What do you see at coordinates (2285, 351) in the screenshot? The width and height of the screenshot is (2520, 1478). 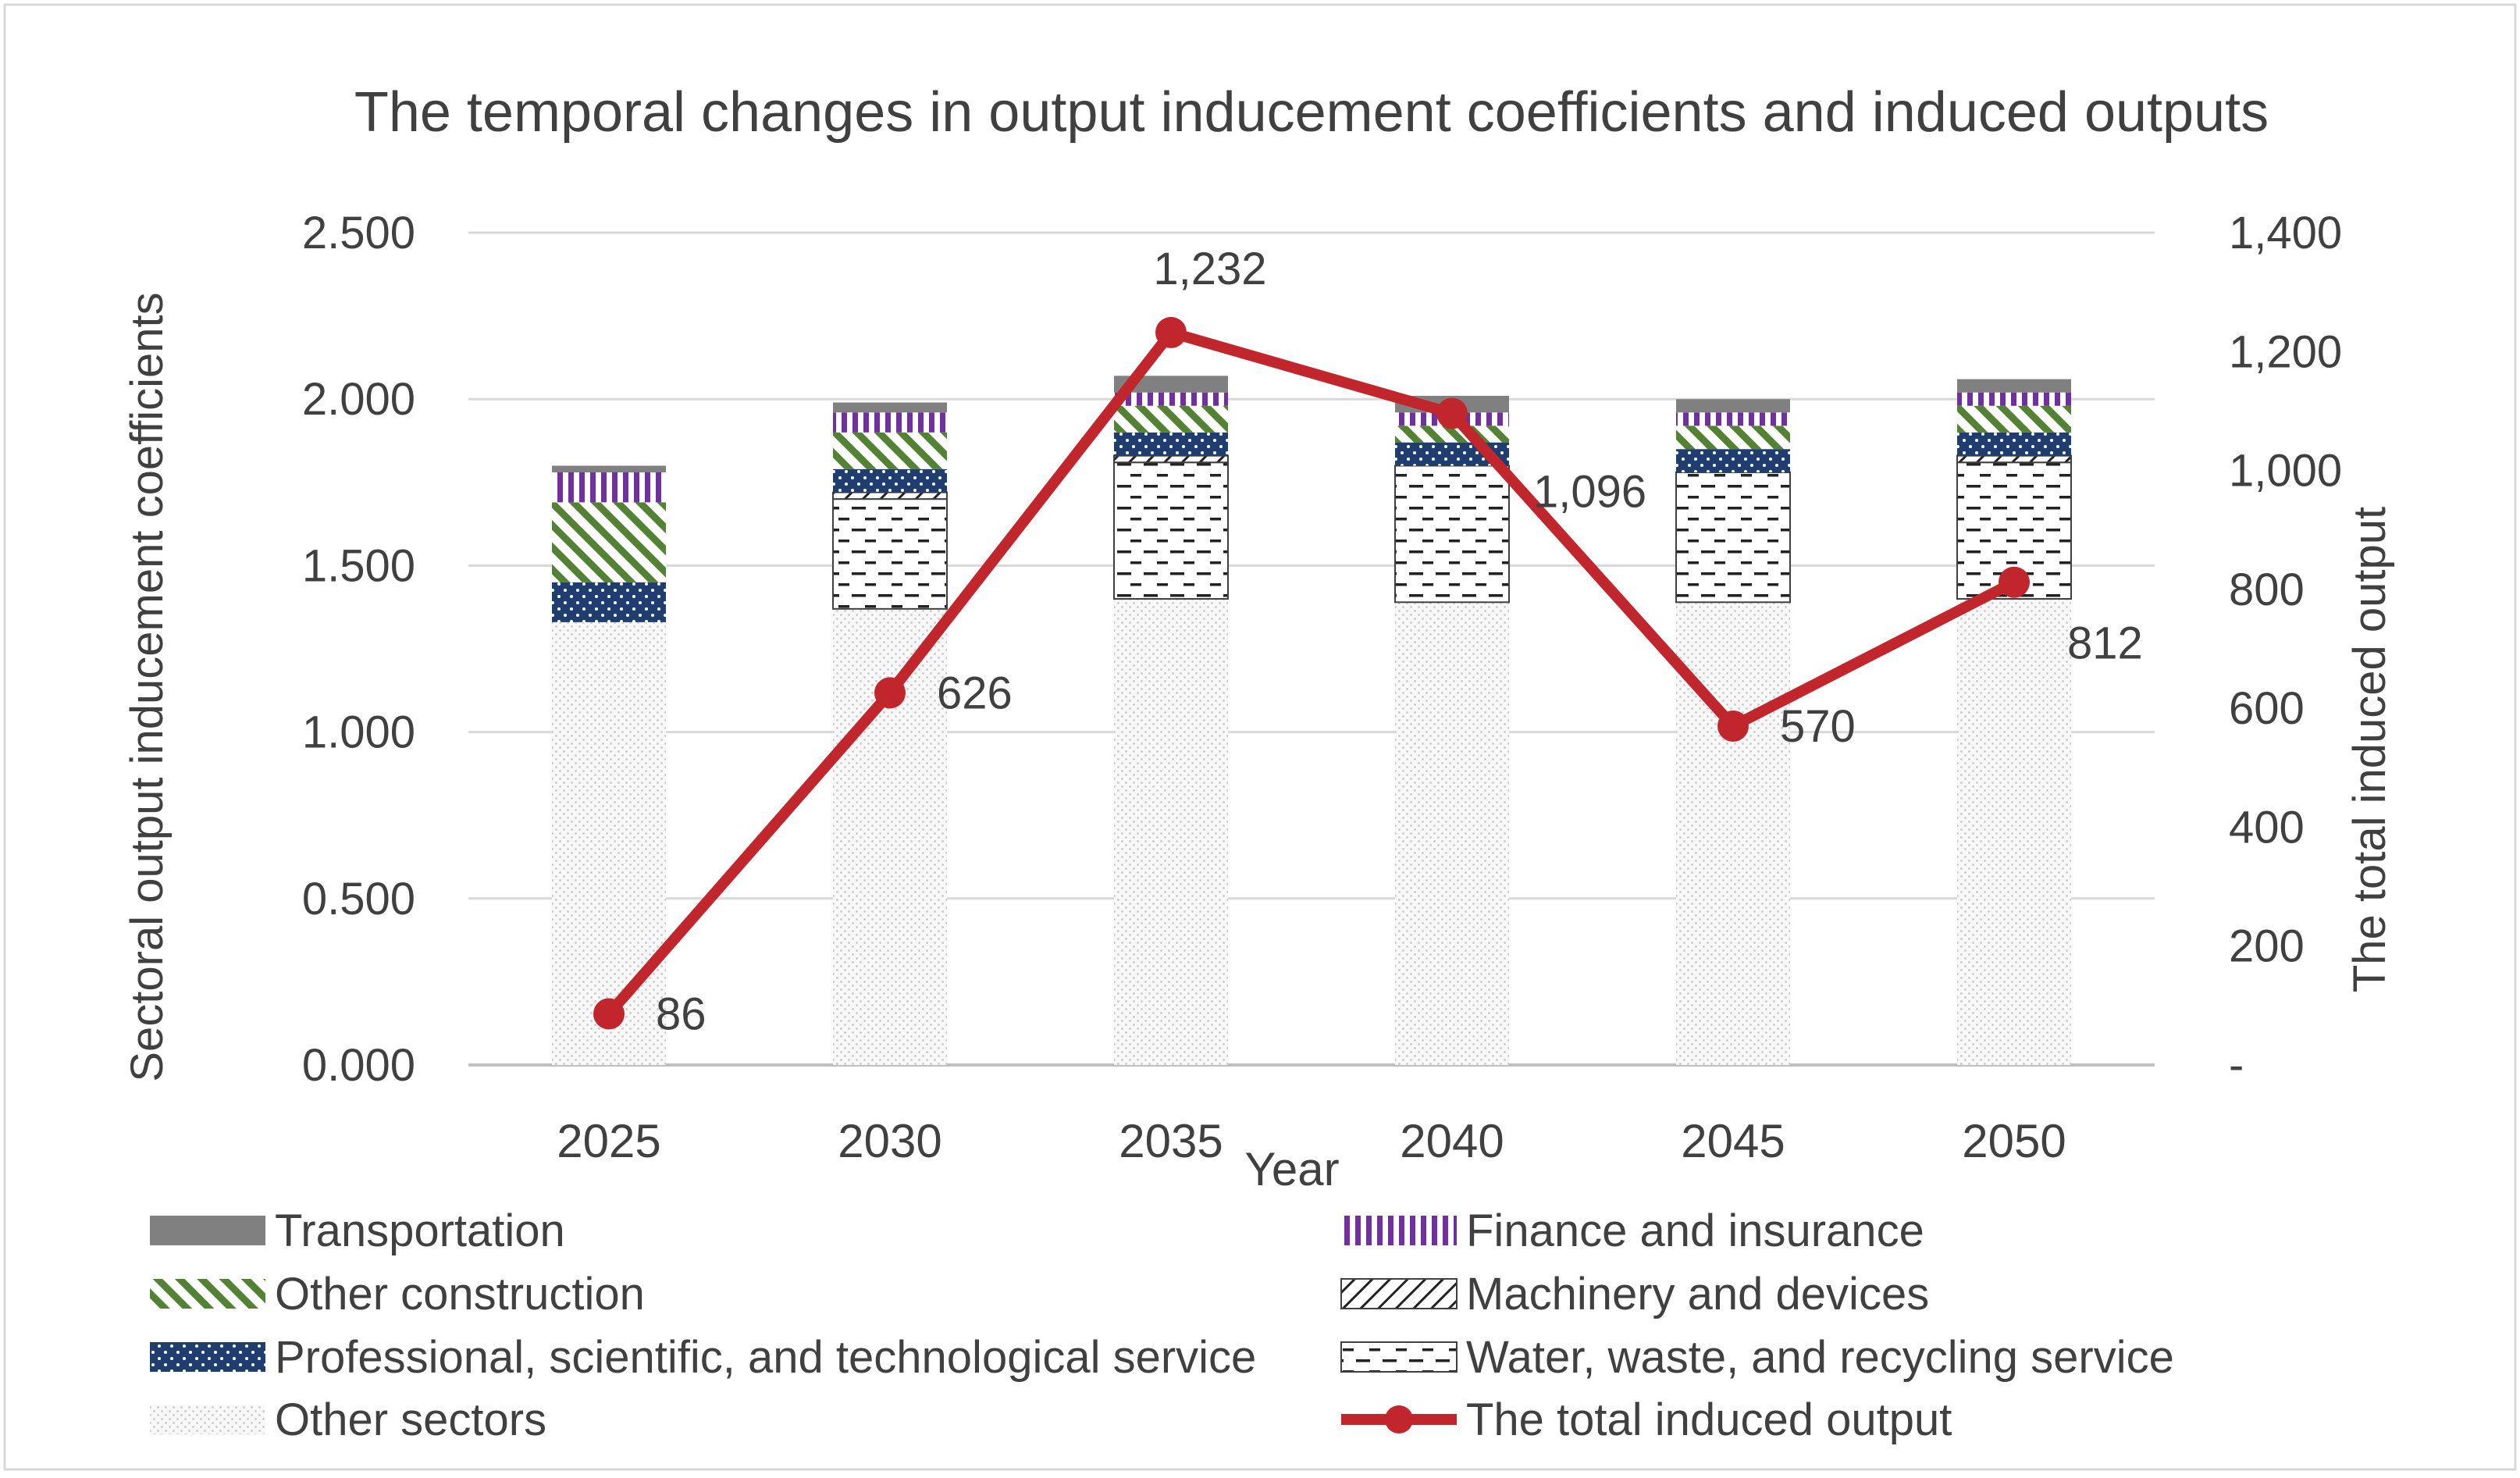 I see `y2-tick-label: 1,200` at bounding box center [2285, 351].